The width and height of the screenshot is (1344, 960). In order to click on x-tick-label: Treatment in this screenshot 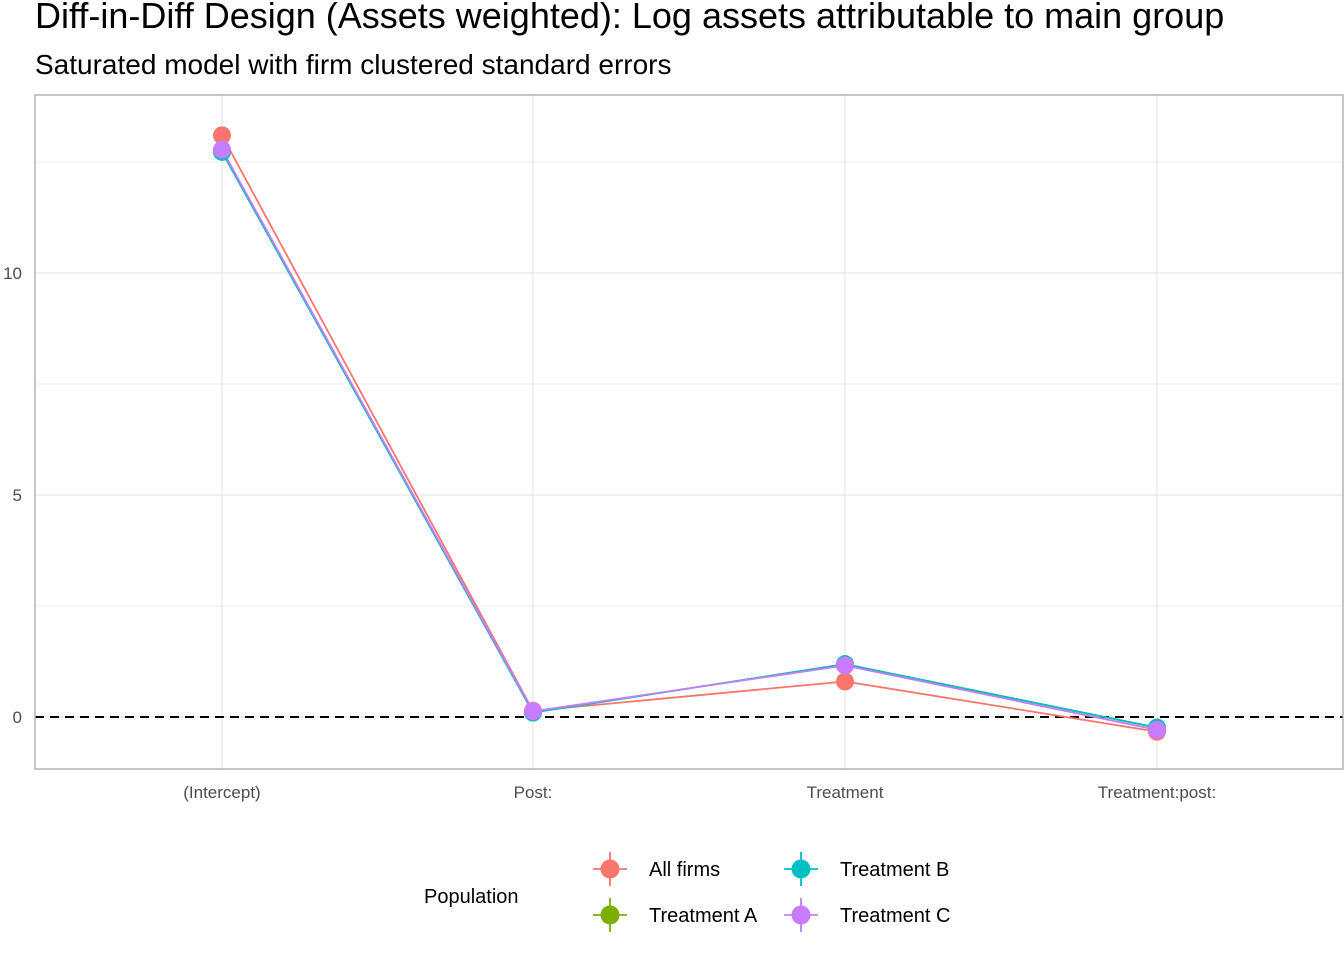, I will do `click(845, 792)`.